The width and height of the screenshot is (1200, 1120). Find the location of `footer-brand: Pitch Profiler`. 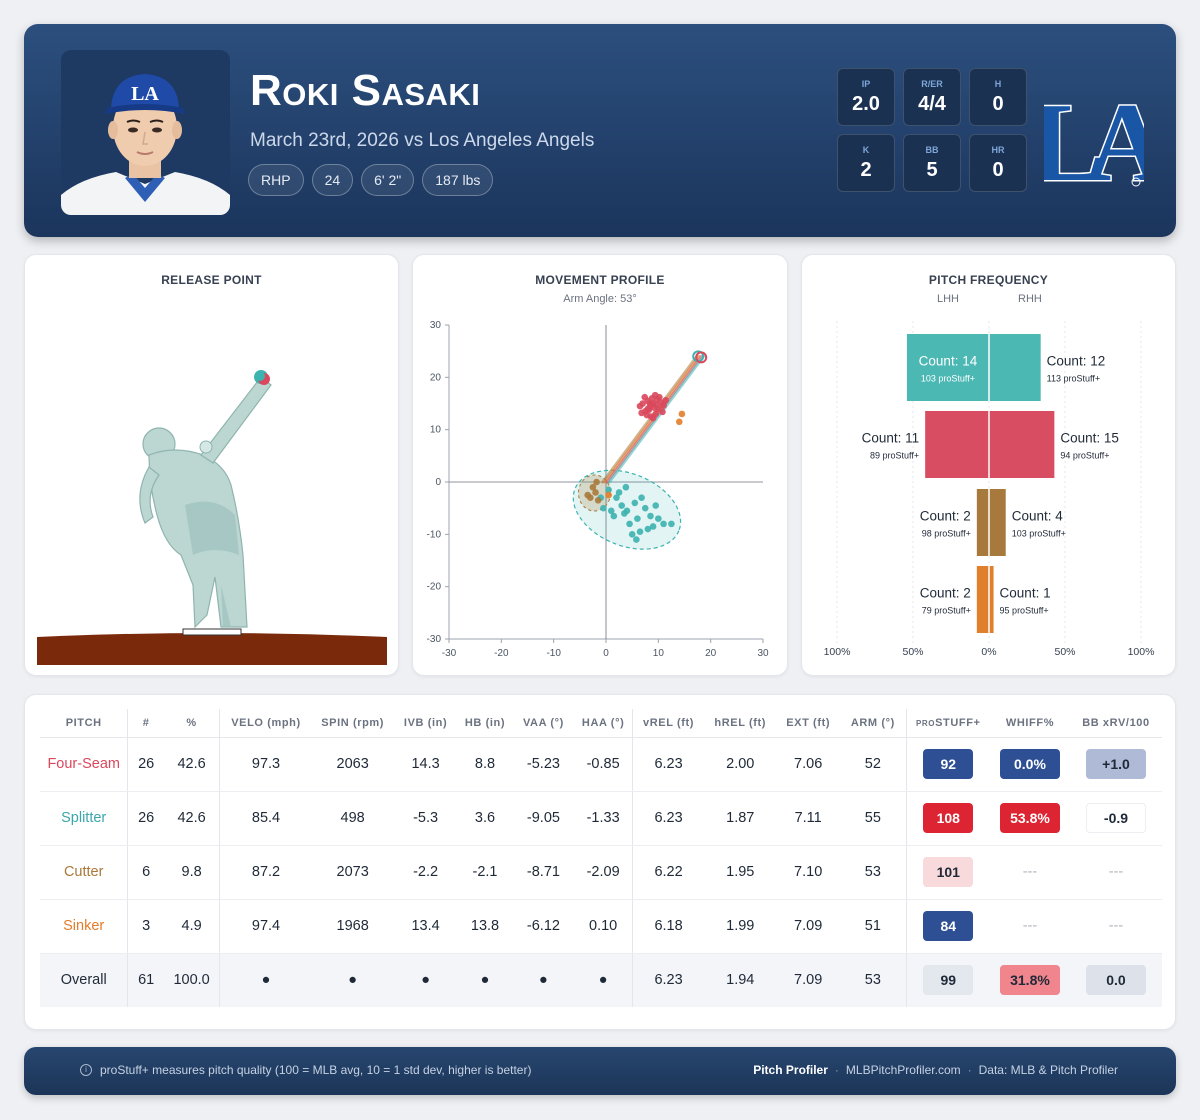

footer-brand: Pitch Profiler is located at coordinates (790, 1070).